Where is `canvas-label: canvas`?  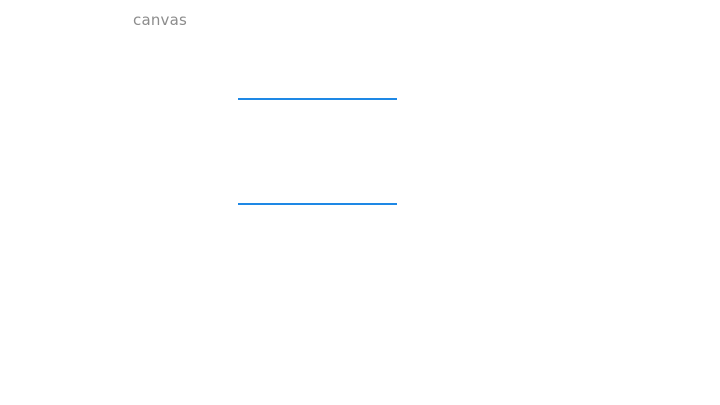 canvas-label: canvas is located at coordinates (160, 20).